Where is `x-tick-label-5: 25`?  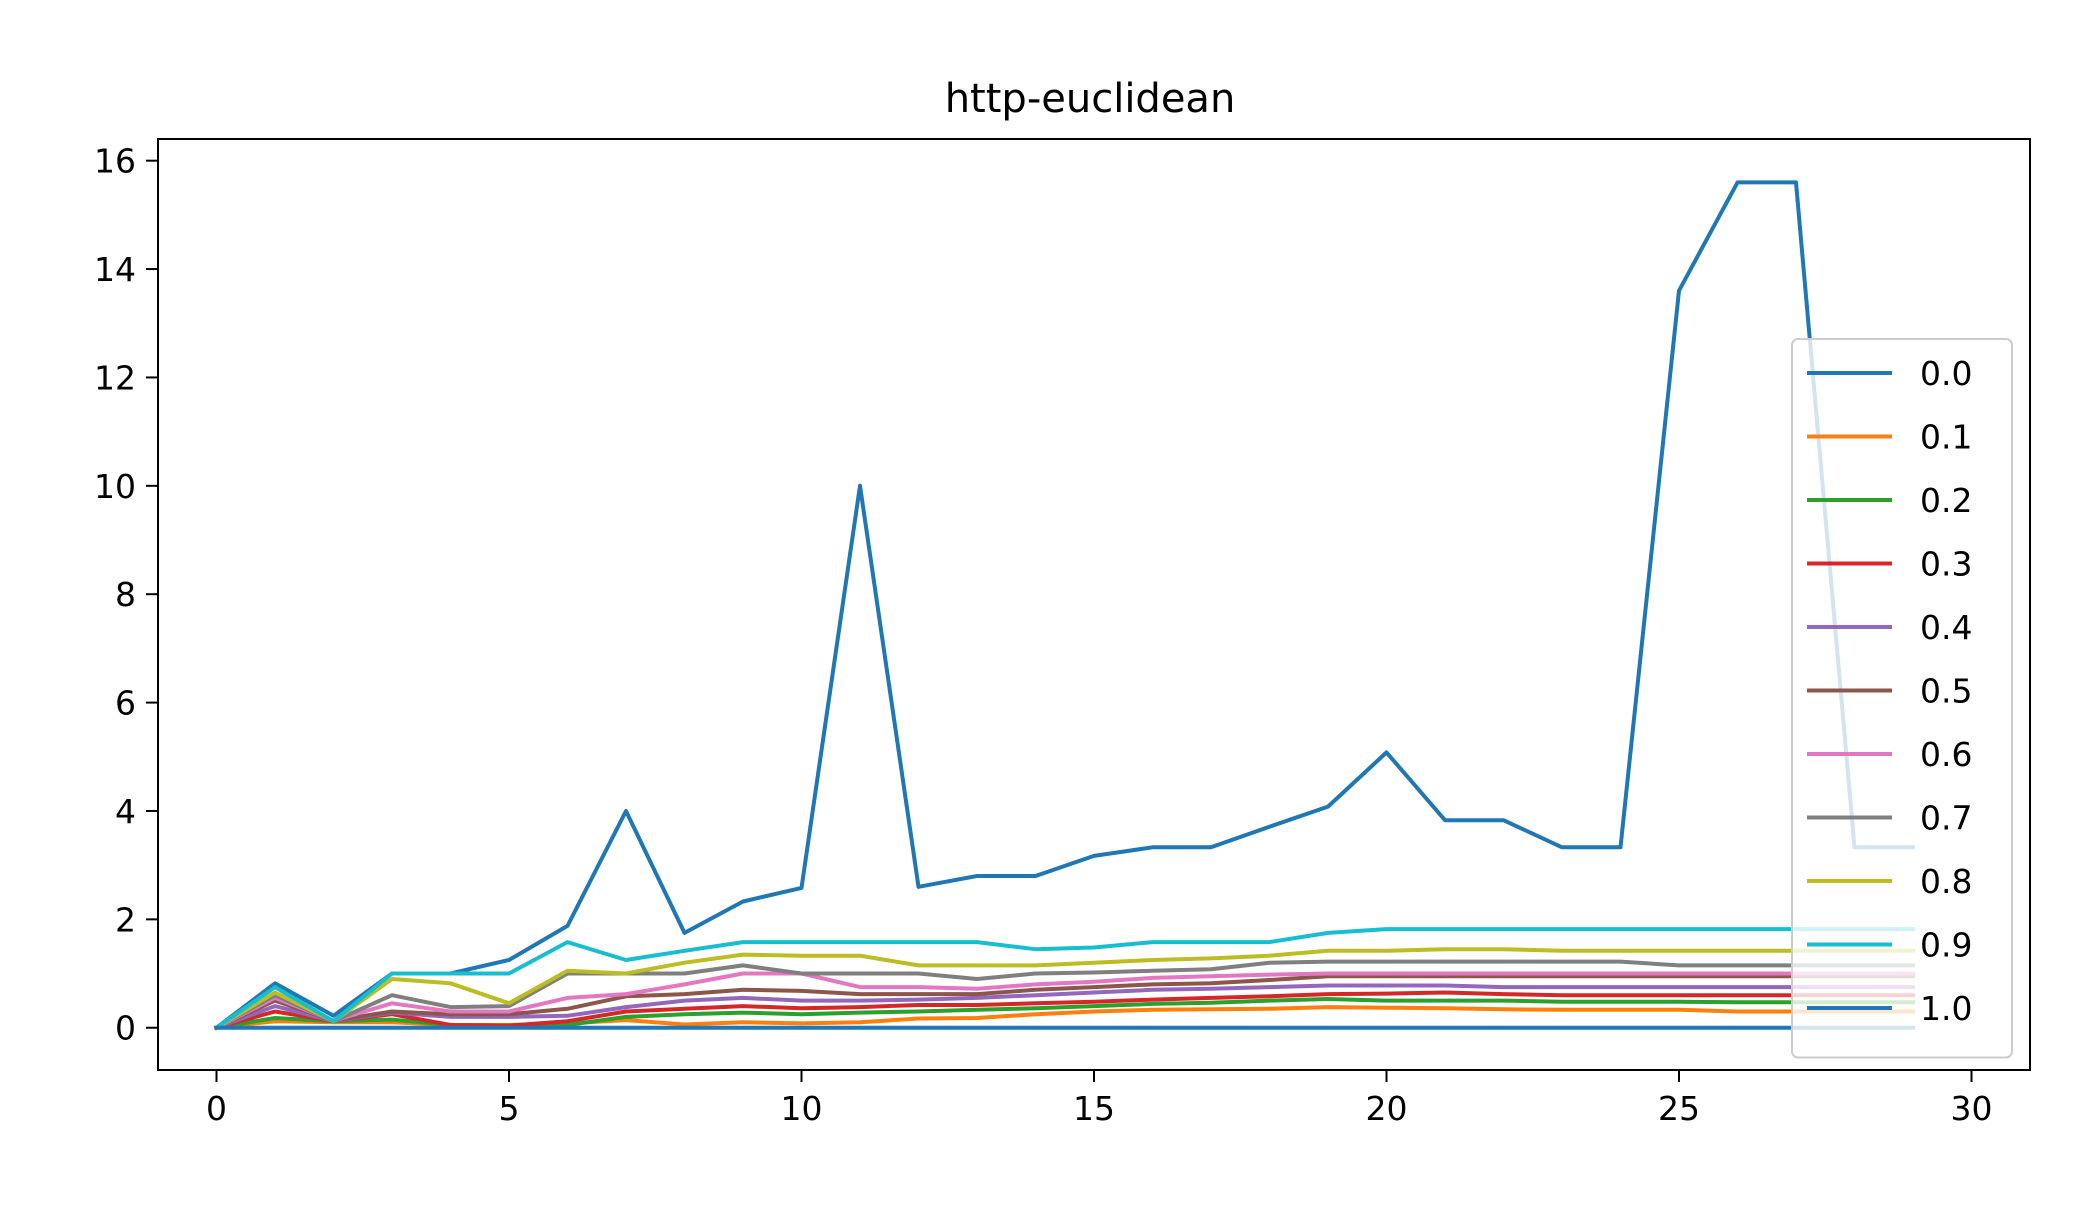 x-tick-label-5: 25 is located at coordinates (1679, 1108).